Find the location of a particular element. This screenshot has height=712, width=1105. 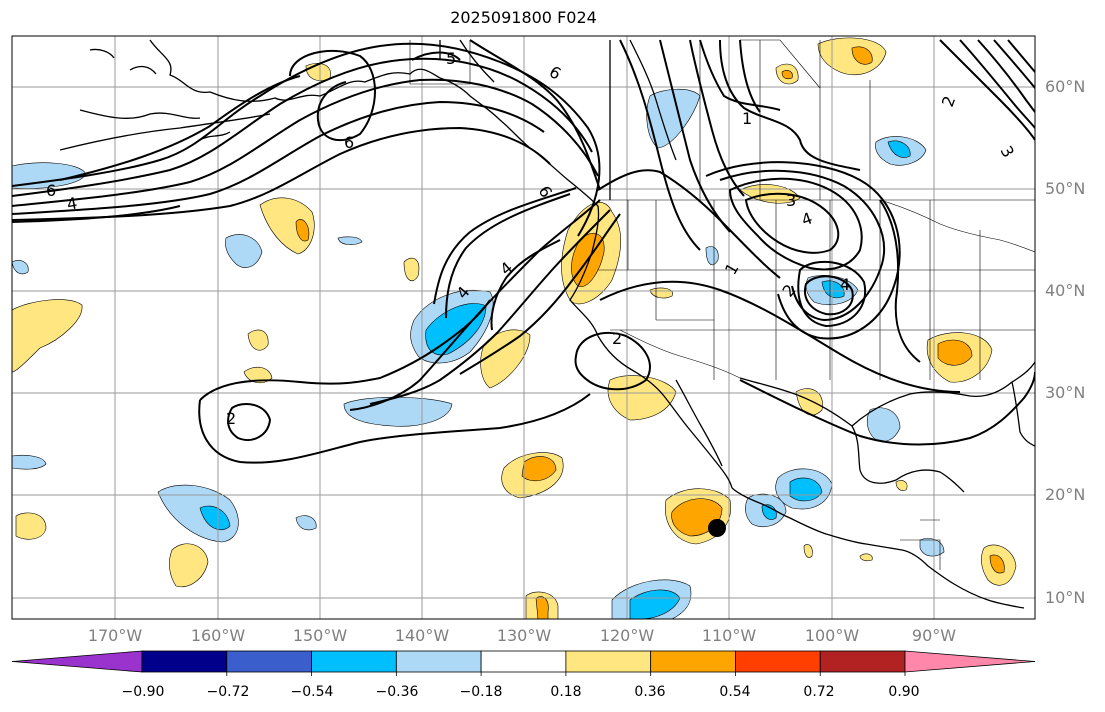

colorbar-tick-label: −0.36 is located at coordinates (397, 692).